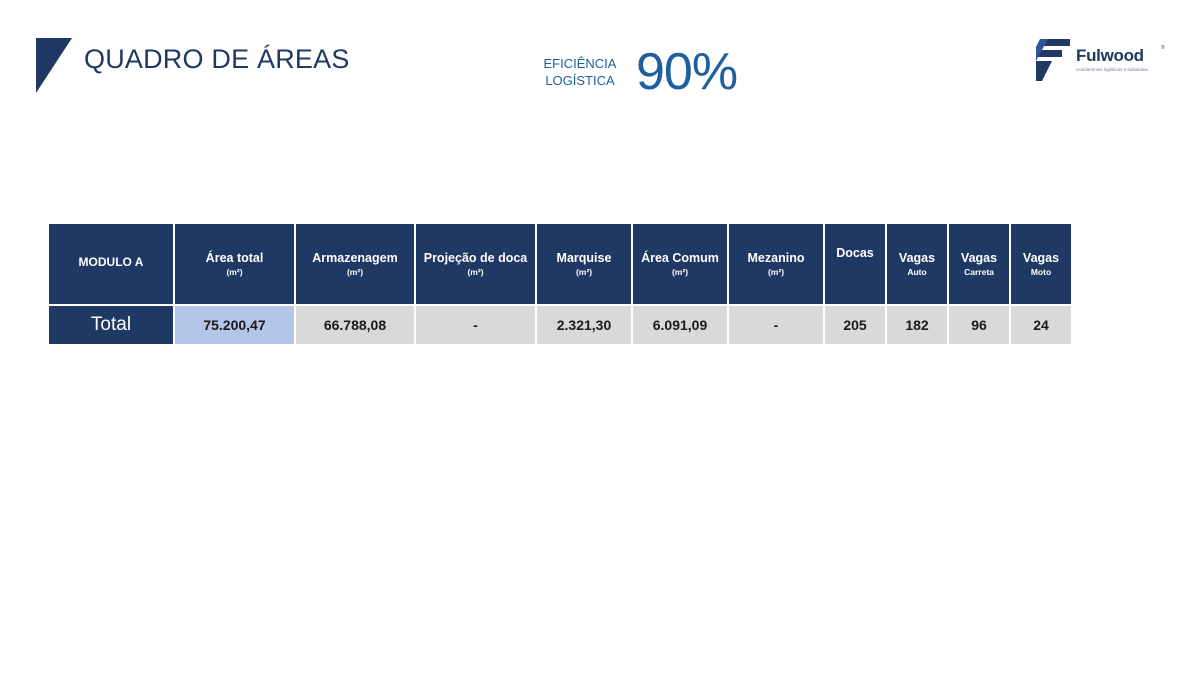 This screenshot has height=675, width=1200. What do you see at coordinates (917, 271) in the screenshot?
I see `header-unit: Auto` at bounding box center [917, 271].